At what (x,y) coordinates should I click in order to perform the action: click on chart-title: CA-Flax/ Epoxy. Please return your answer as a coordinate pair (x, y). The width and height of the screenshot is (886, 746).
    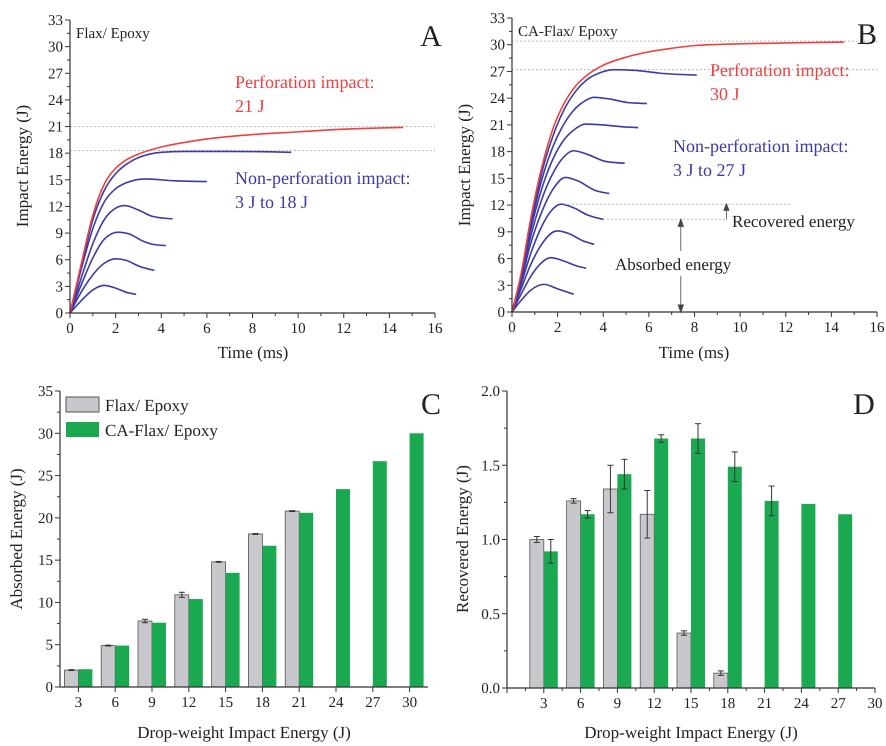
    Looking at the image, I should click on (568, 32).